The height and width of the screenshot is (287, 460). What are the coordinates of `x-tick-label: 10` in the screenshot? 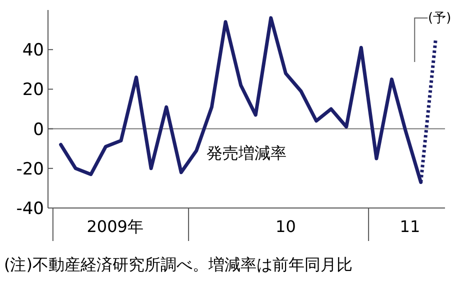 It's located at (286, 226).